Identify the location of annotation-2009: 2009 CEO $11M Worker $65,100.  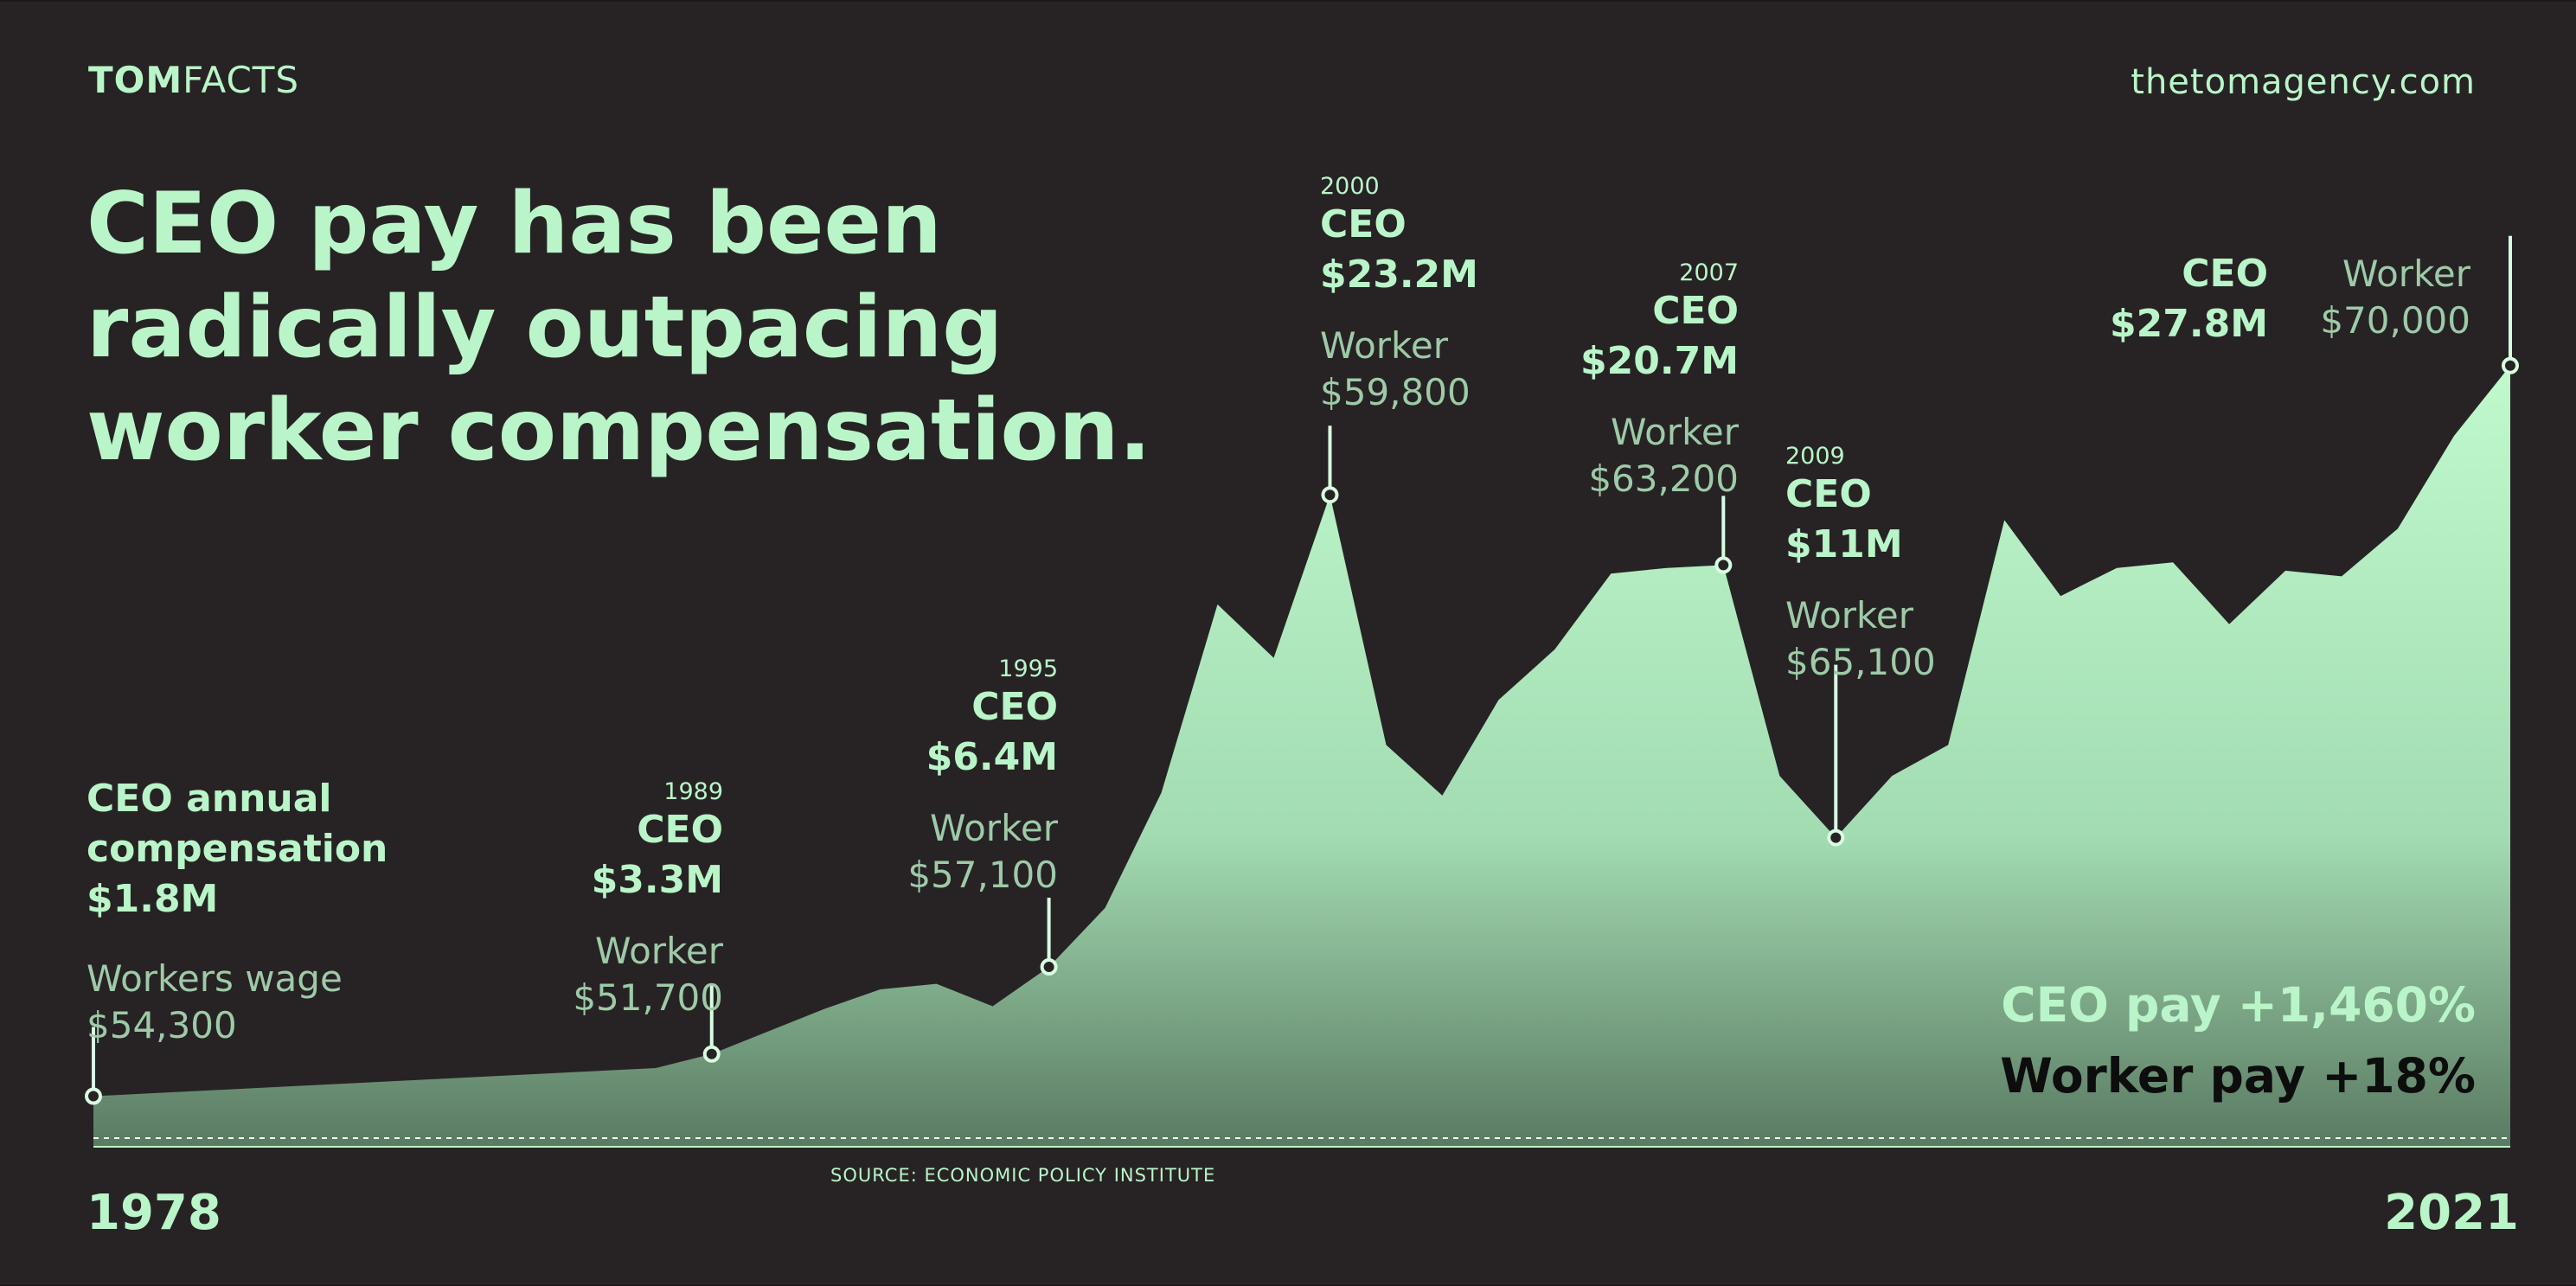
(1860, 564).